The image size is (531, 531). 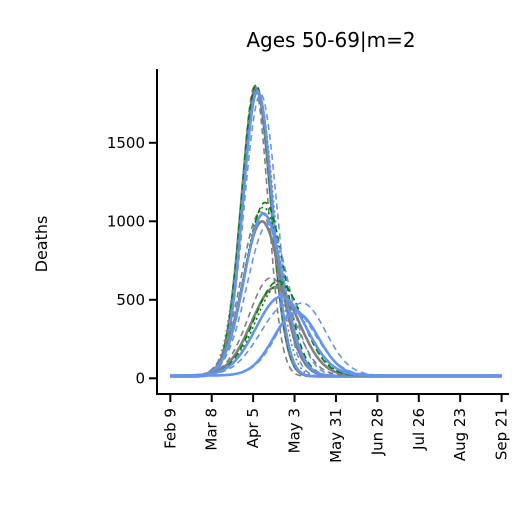 I want to click on x-tick-label: Jun 28, so click(x=377, y=432).